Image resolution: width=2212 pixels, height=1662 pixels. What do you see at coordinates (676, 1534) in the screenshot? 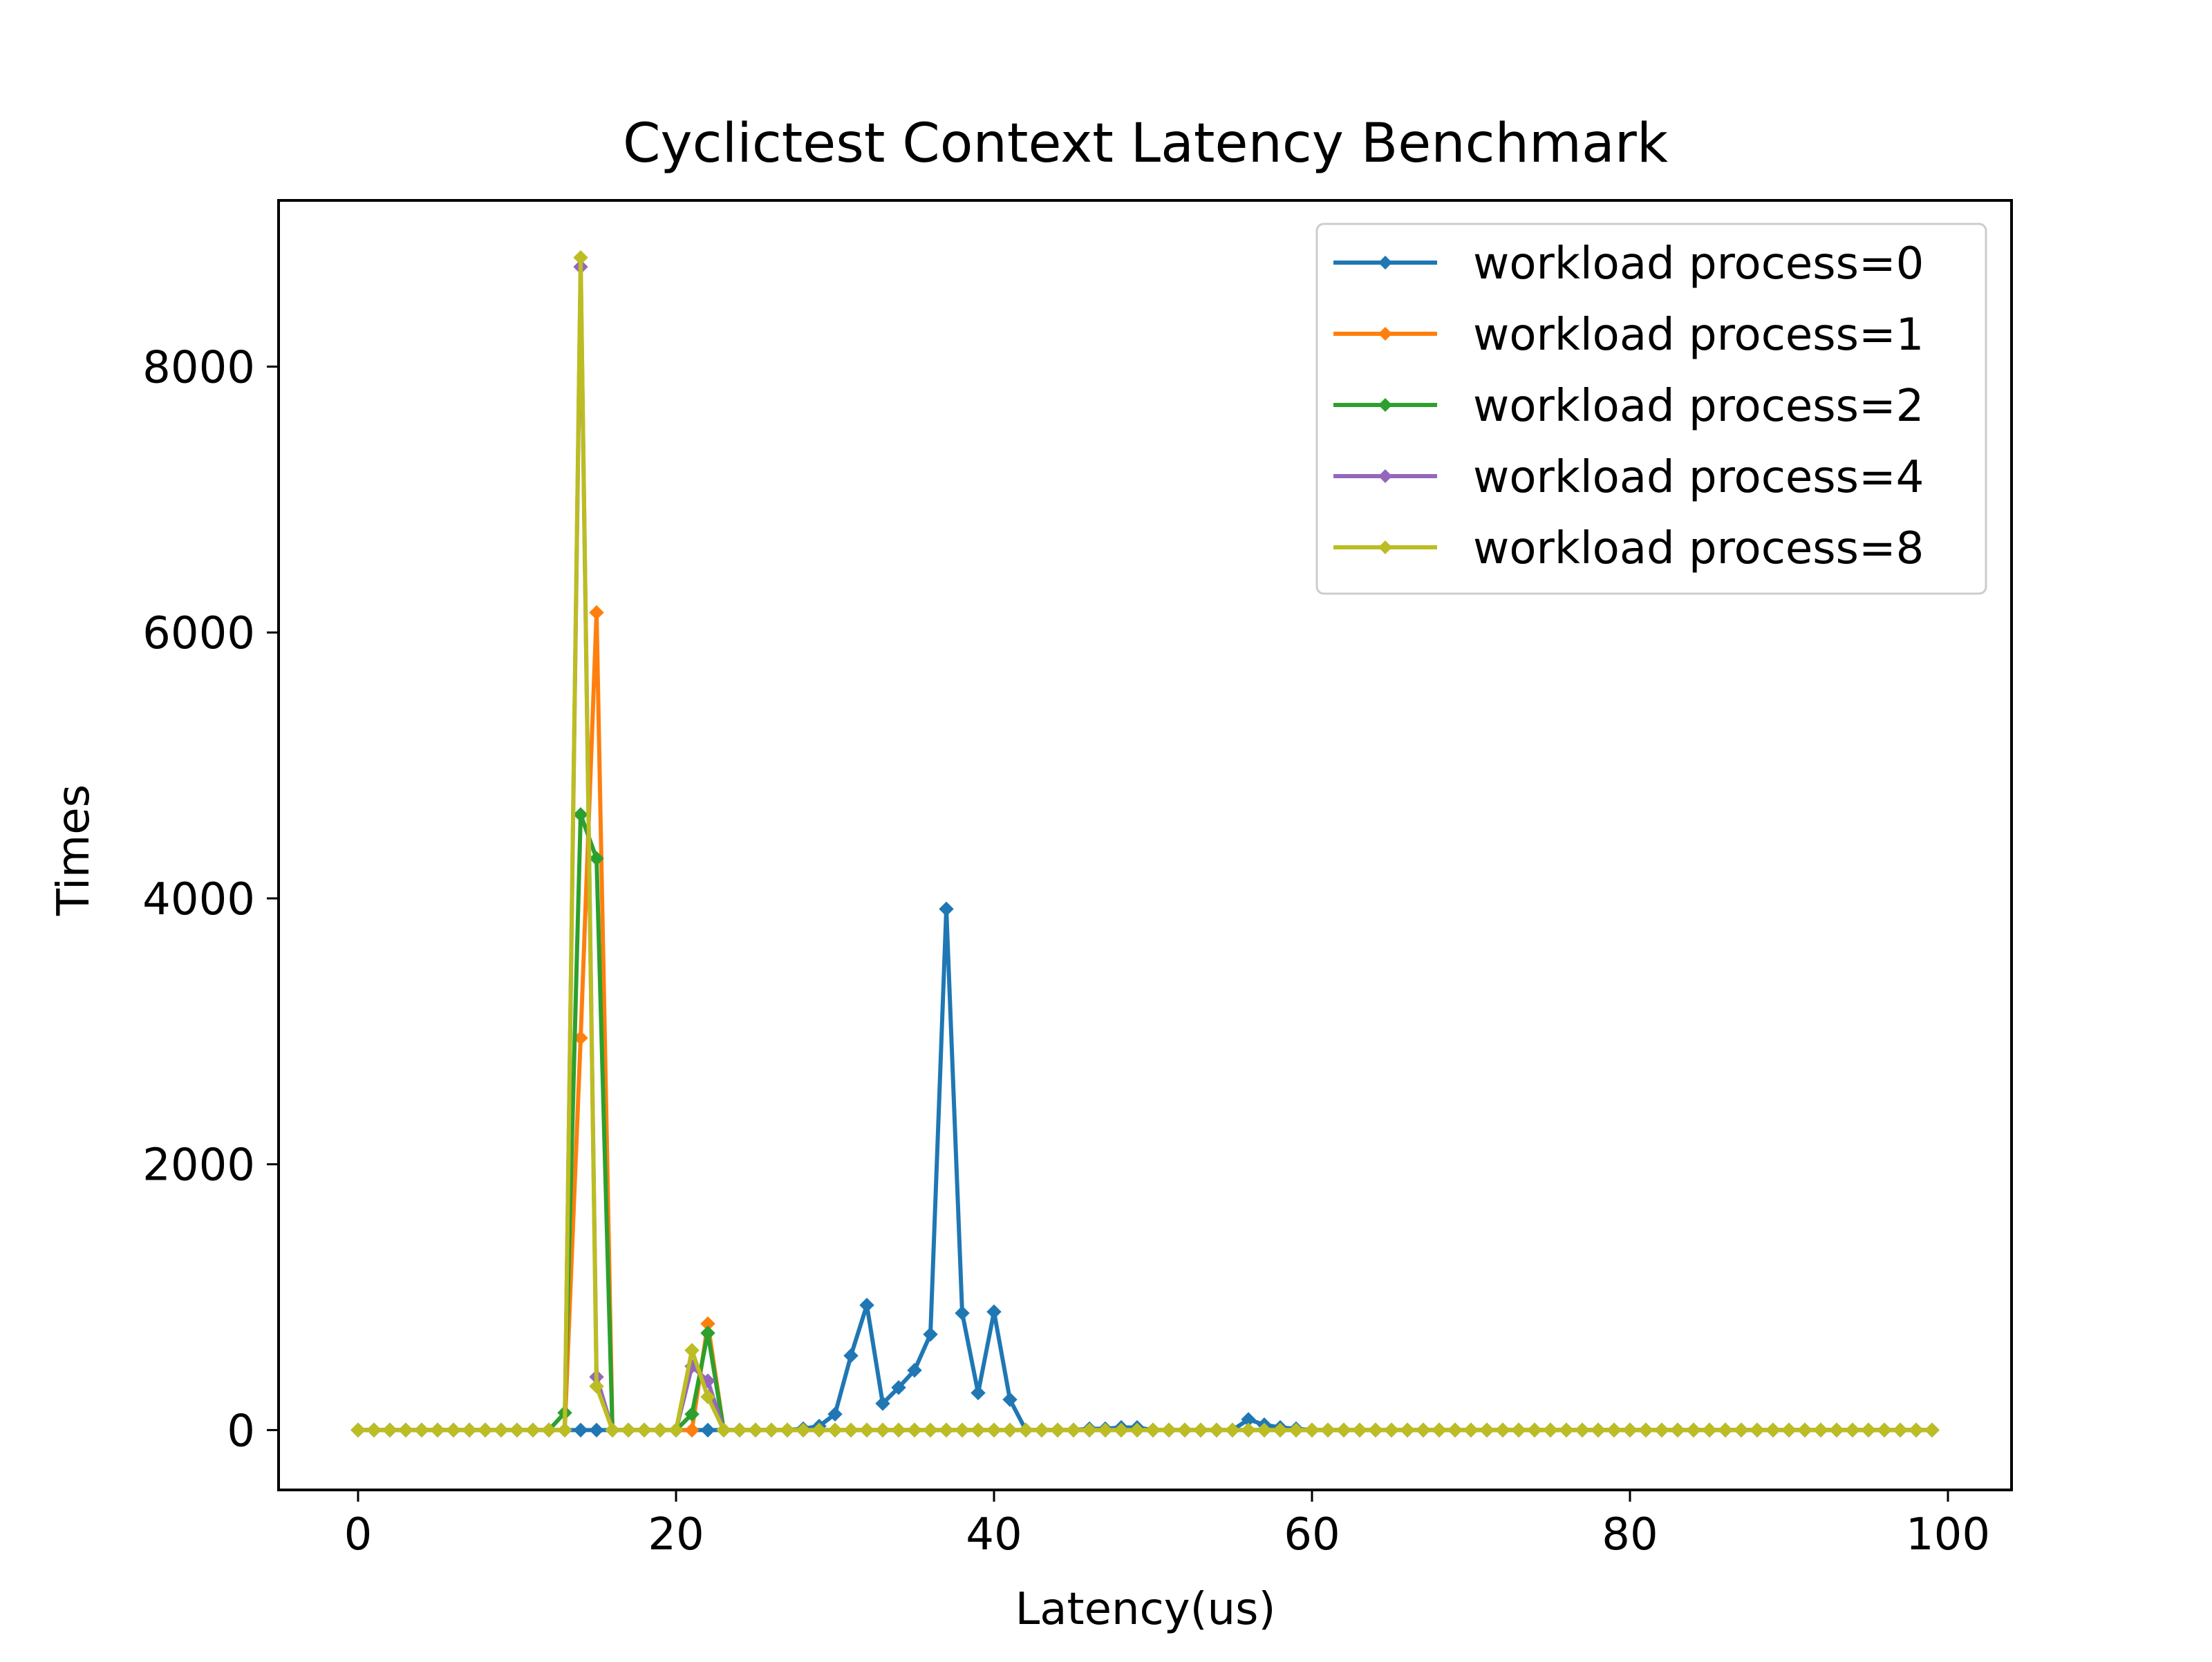
I see `x-tick-label: 20` at bounding box center [676, 1534].